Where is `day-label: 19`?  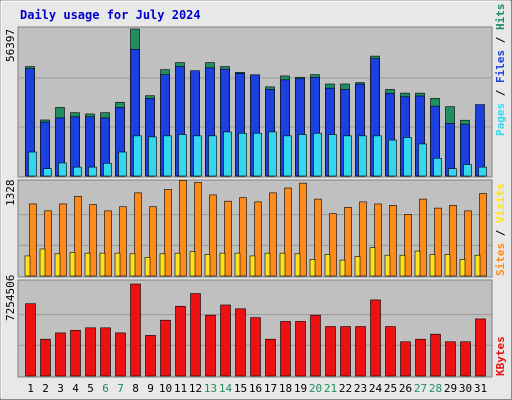
day-label: 19 is located at coordinates (300, 388).